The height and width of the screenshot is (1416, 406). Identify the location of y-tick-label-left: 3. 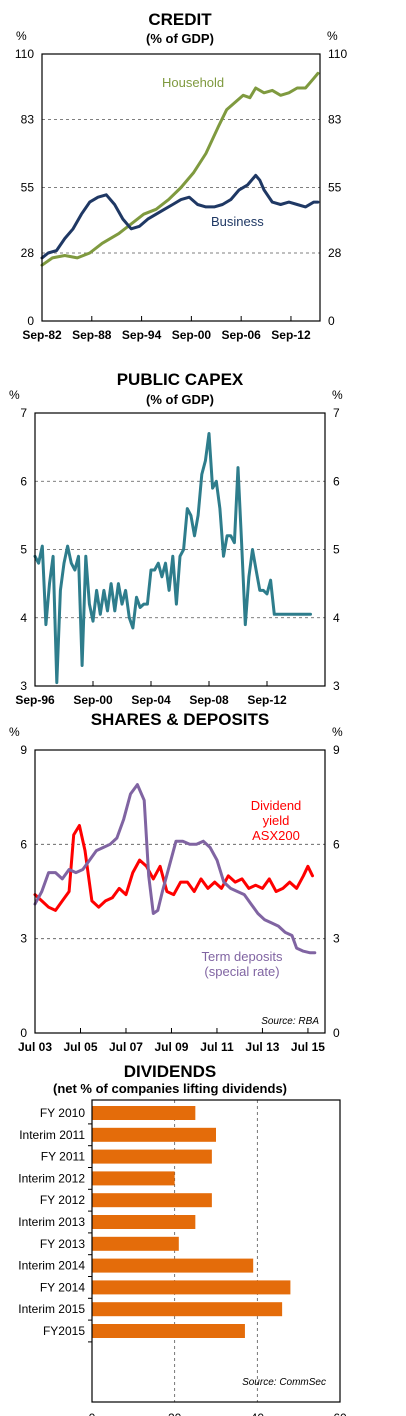
(23, 686).